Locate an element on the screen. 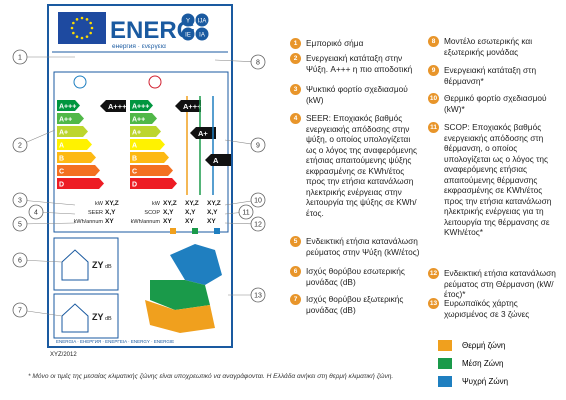 The image size is (566, 400). callout-number: 5 is located at coordinates (20, 225).